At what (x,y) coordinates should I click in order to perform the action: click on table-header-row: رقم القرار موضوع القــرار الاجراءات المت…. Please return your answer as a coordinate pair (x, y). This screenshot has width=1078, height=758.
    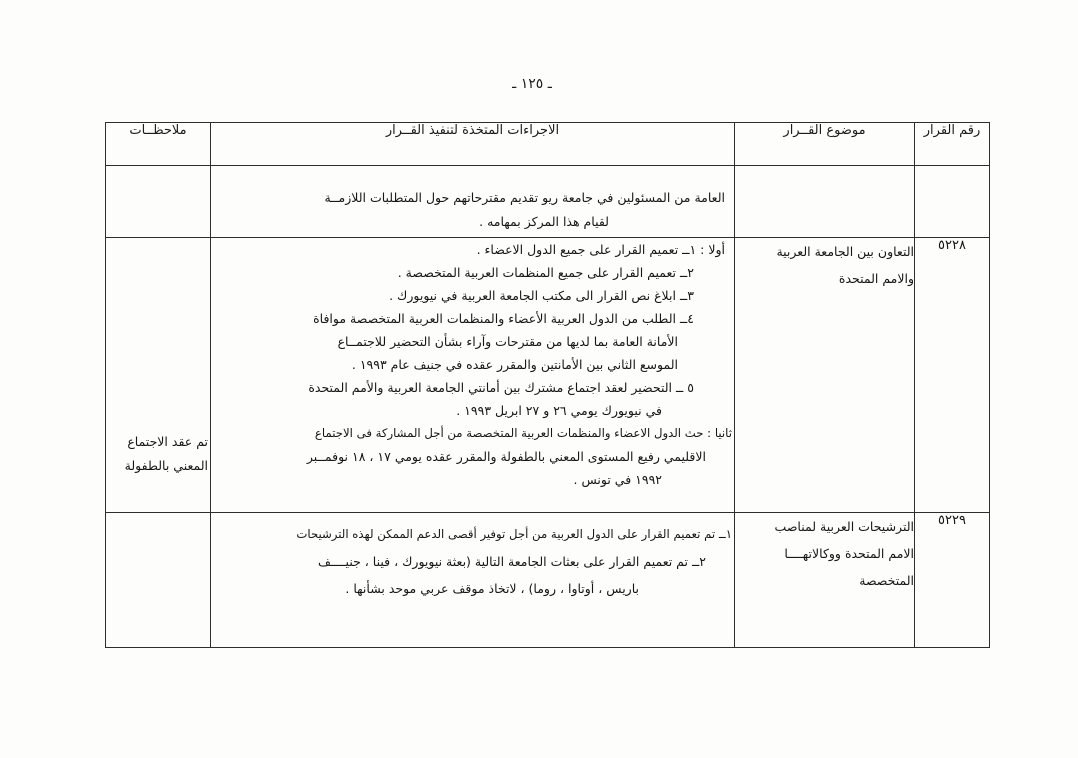
    Looking at the image, I should click on (547, 144).